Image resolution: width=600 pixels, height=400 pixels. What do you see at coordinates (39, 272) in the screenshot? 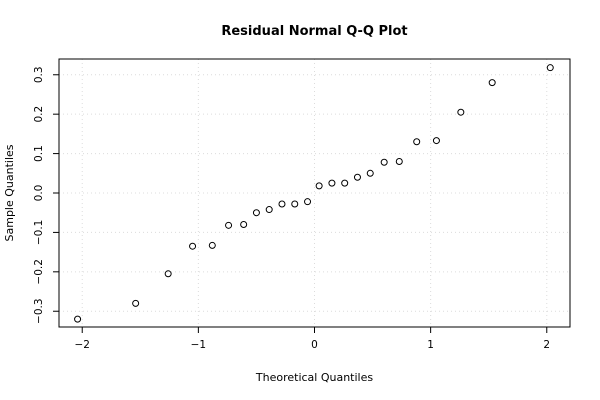
I see `y-tick-label: −0.2` at bounding box center [39, 272].